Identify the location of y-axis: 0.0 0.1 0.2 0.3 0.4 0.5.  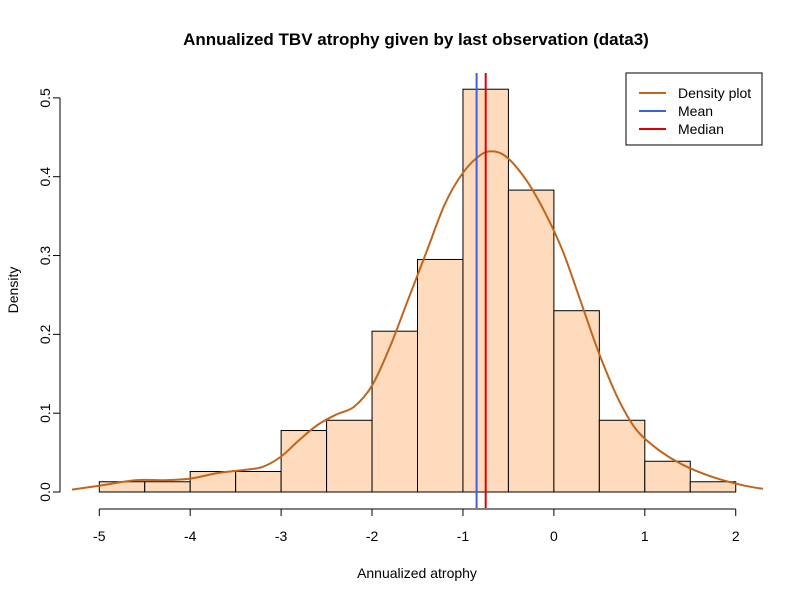
(49, 295).